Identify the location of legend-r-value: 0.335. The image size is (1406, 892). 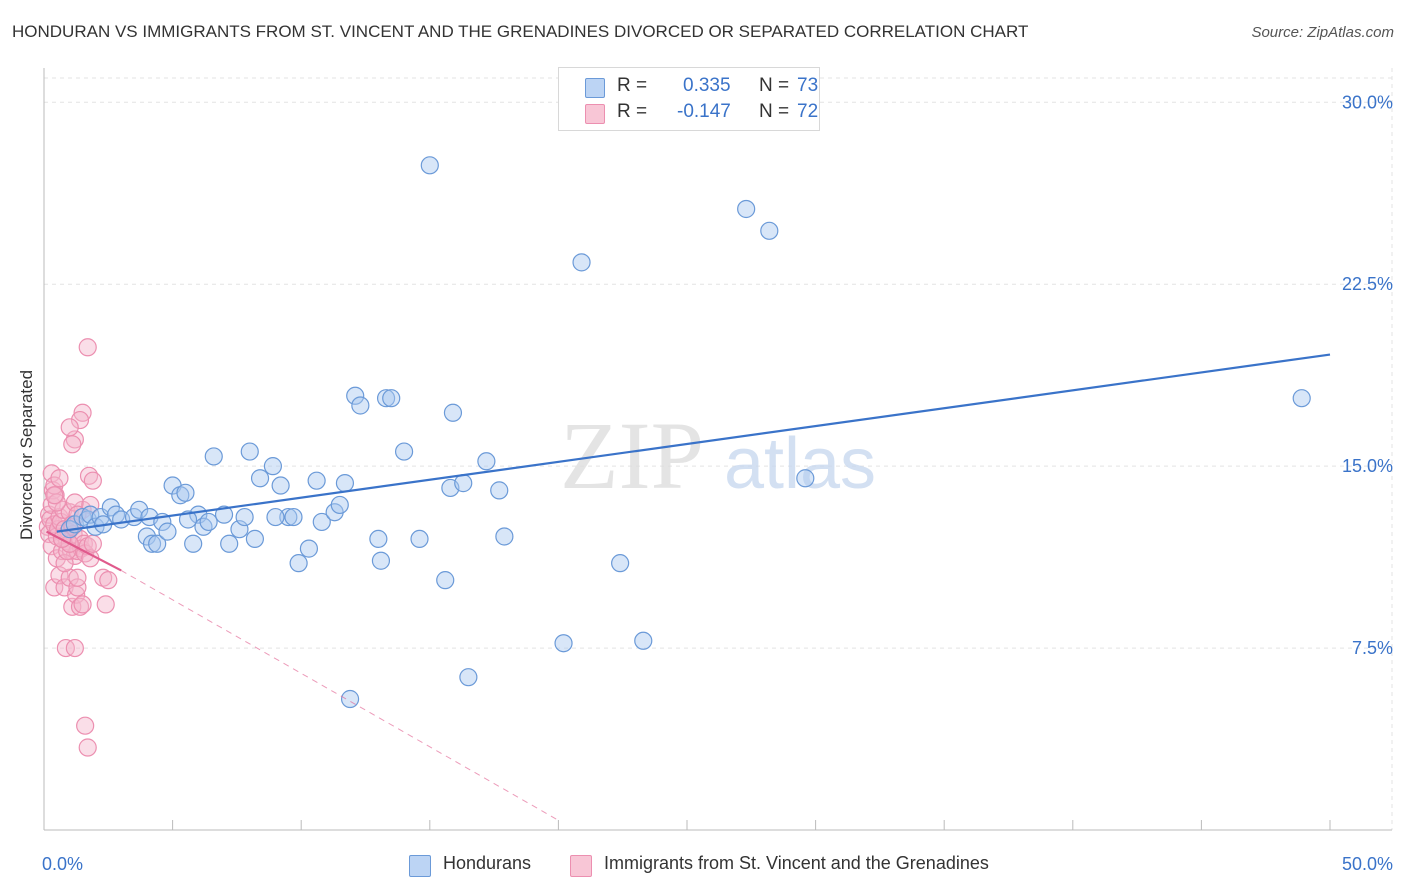
(707, 85).